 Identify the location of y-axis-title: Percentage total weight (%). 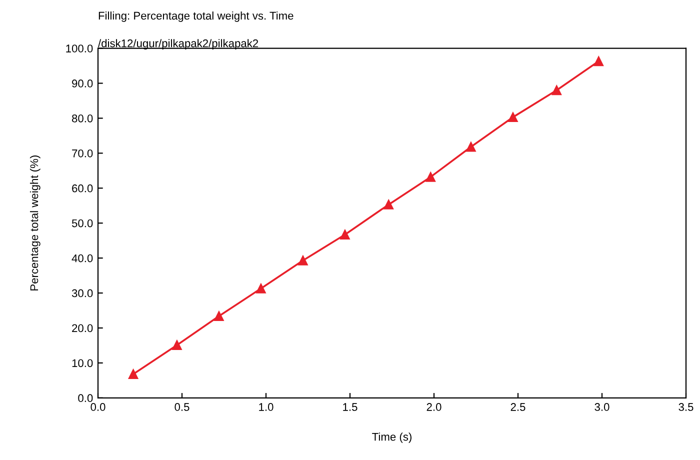
(35, 223).